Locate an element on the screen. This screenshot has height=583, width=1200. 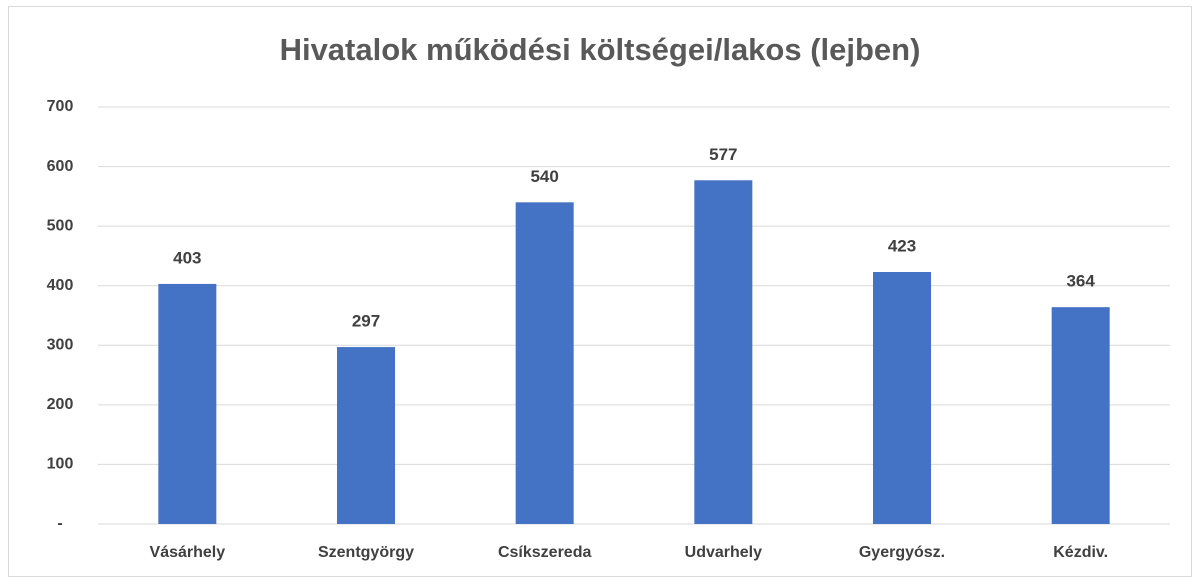
y-tick-label: 400 is located at coordinates (60, 285).